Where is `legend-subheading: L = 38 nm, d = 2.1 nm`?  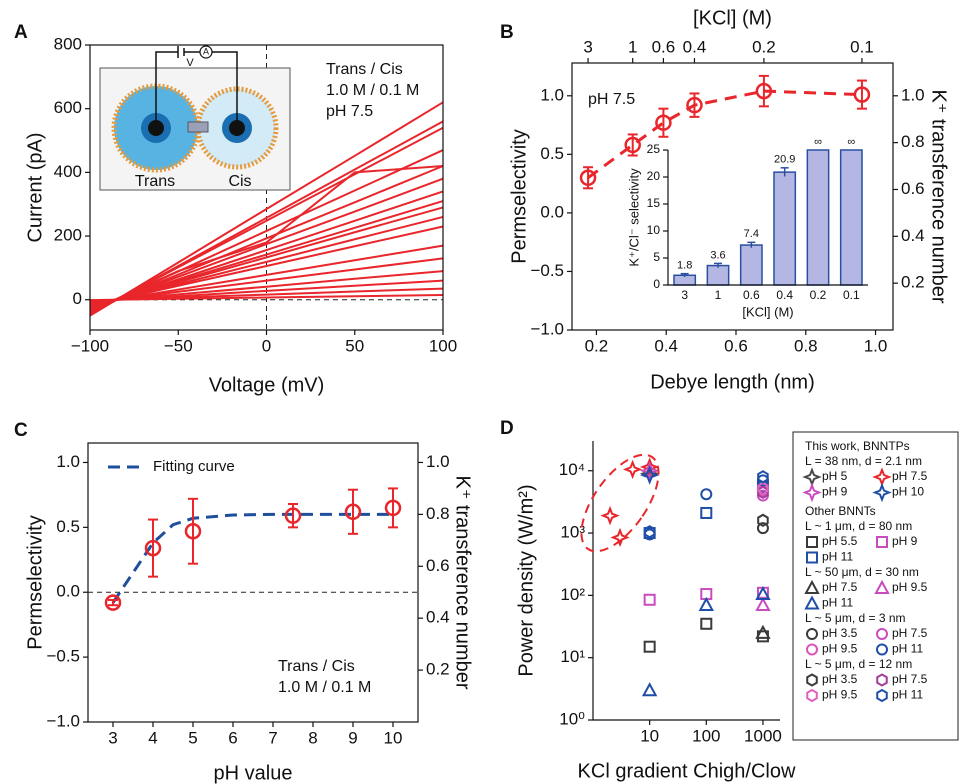
legend-subheading: L = 38 nm, d = 2.1 nm is located at coordinates (863, 461).